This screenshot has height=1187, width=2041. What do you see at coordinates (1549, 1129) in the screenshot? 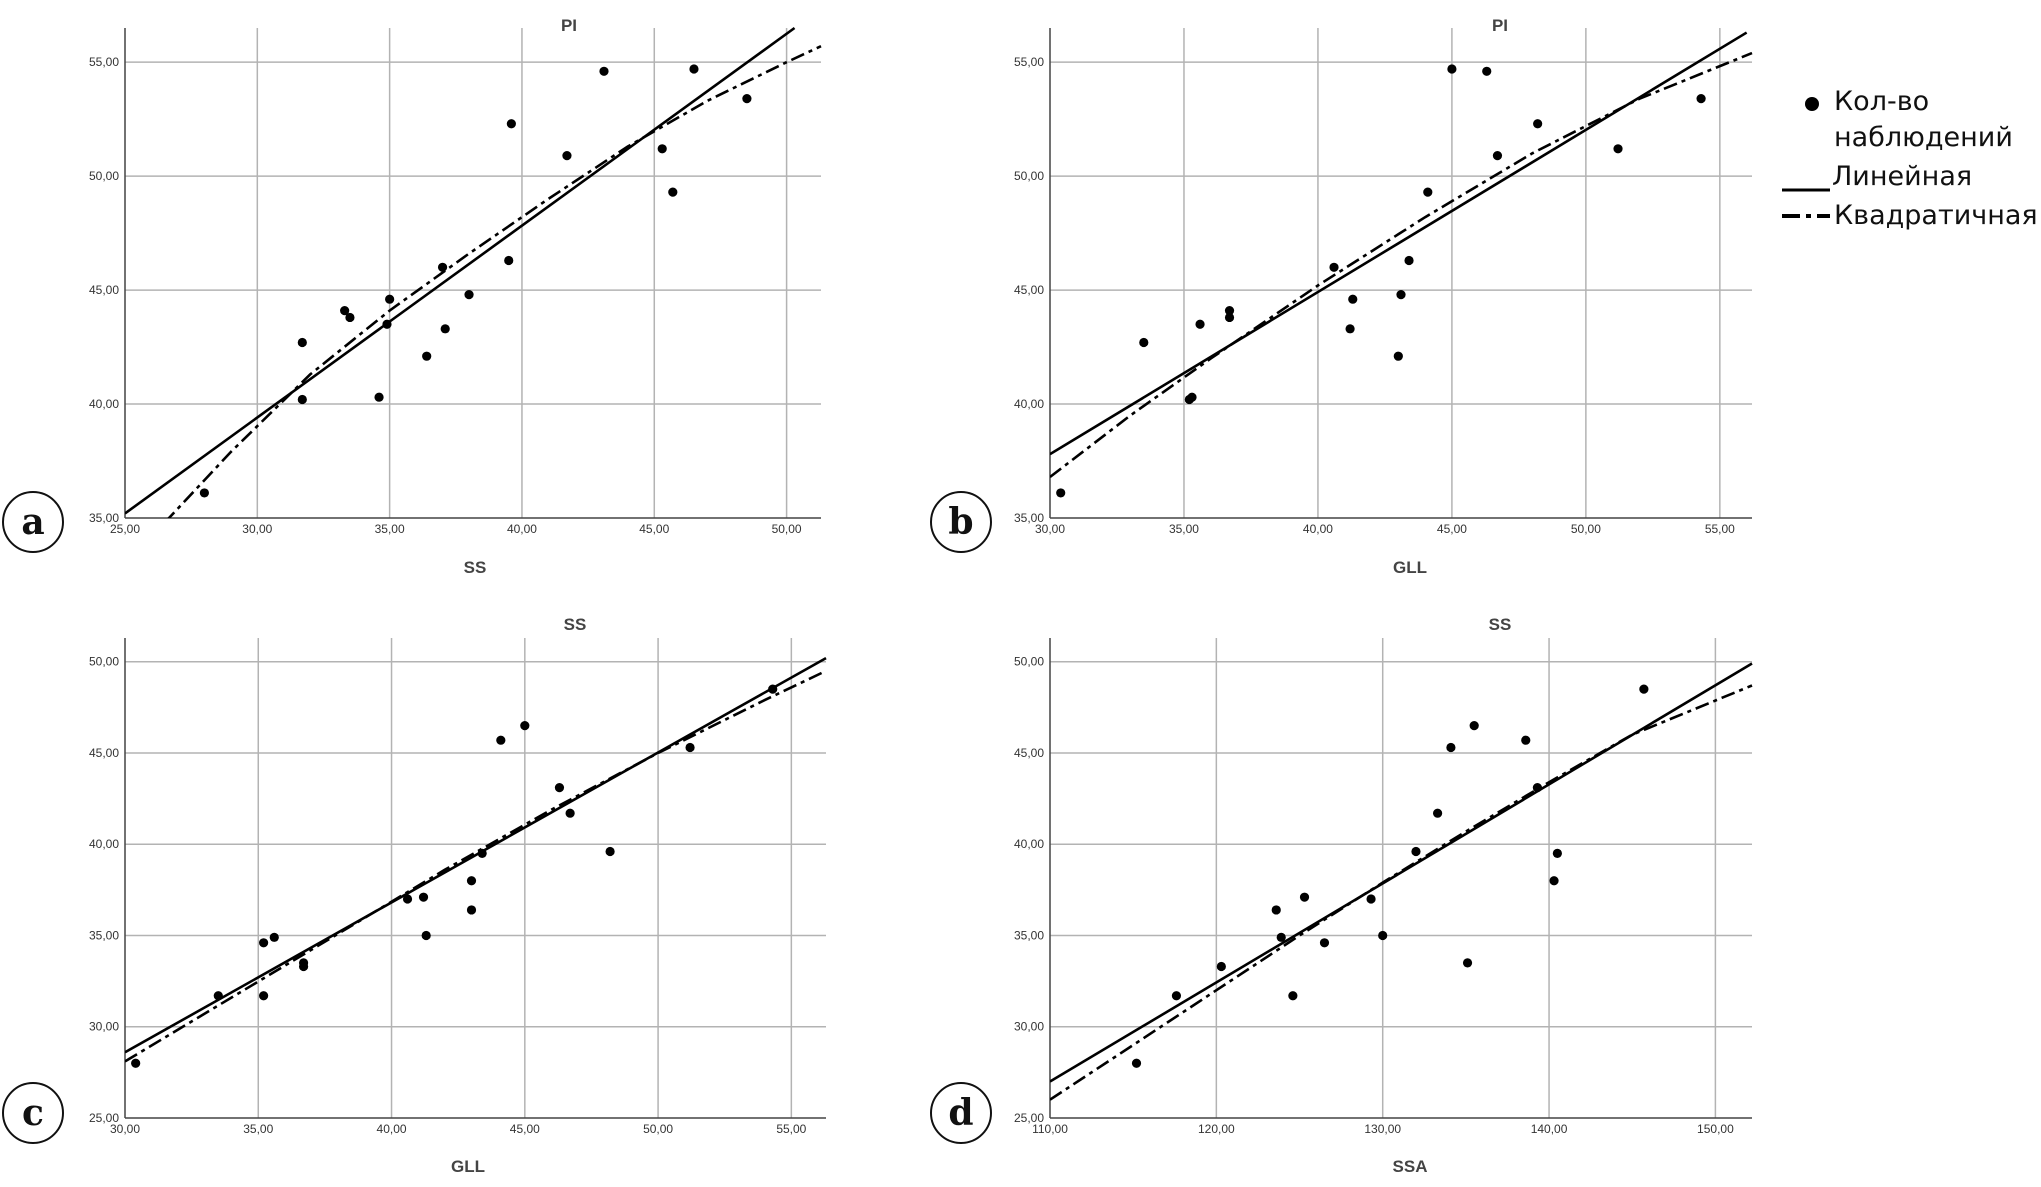
I see `panel-d-xtick-label: 140,00` at bounding box center [1549, 1129].